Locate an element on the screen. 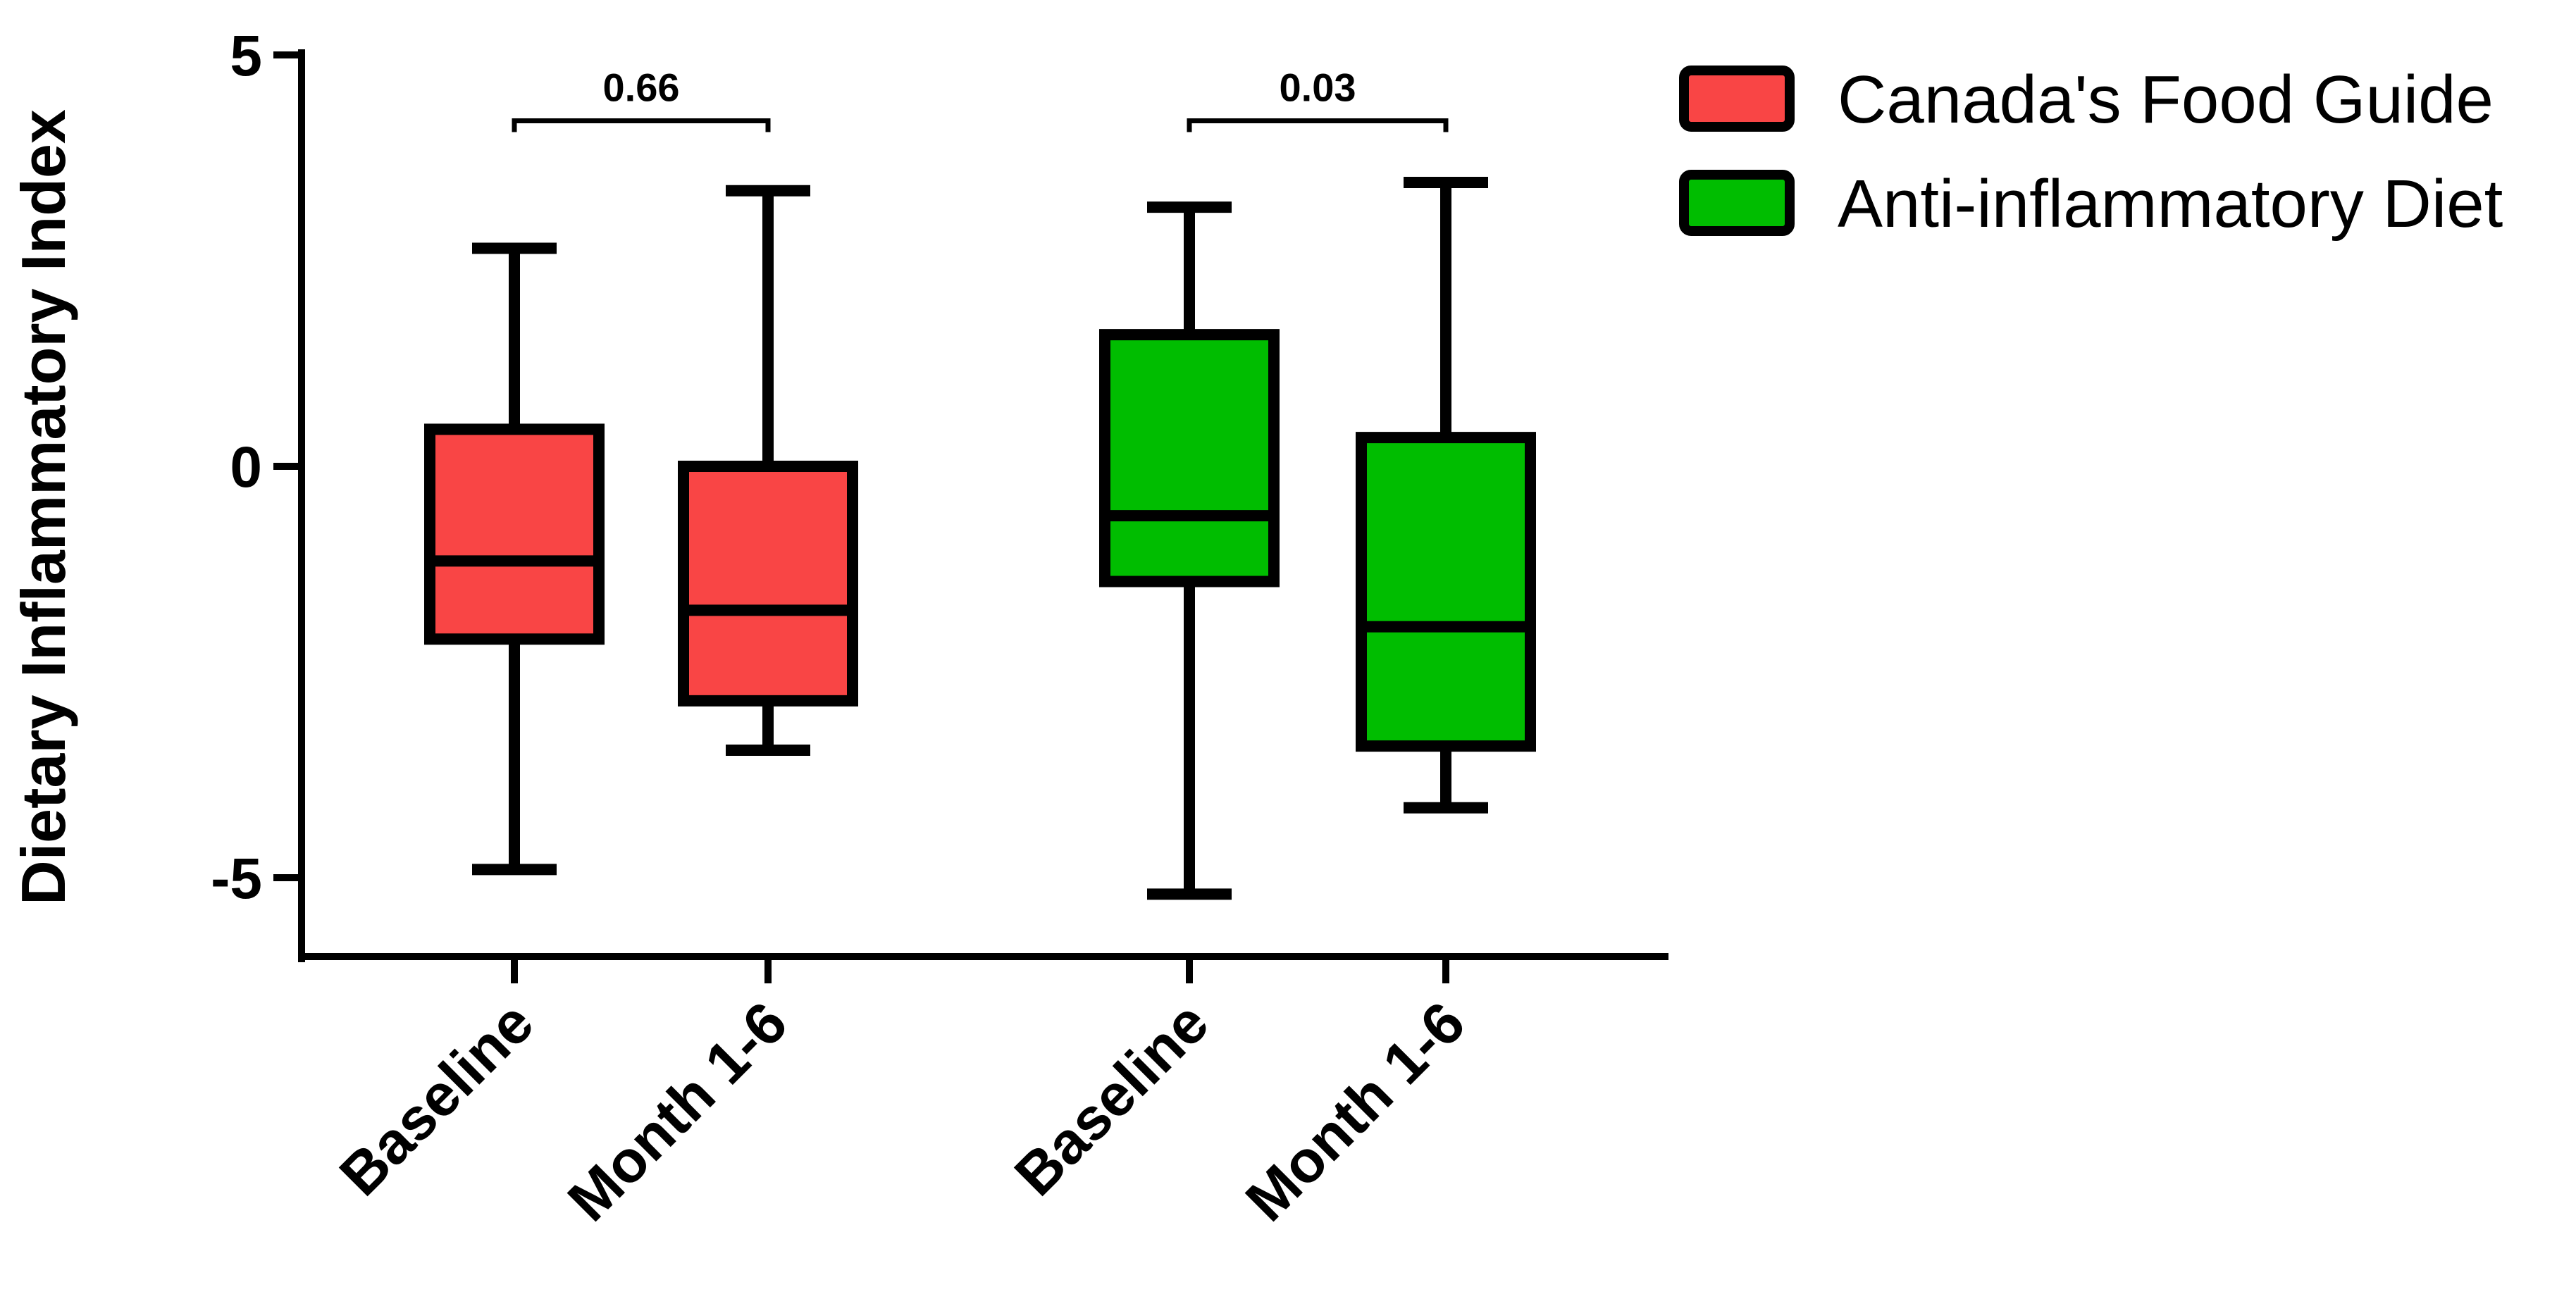 This screenshot has height=1294, width=2576. p-value-label: 0.03 is located at coordinates (1318, 87).